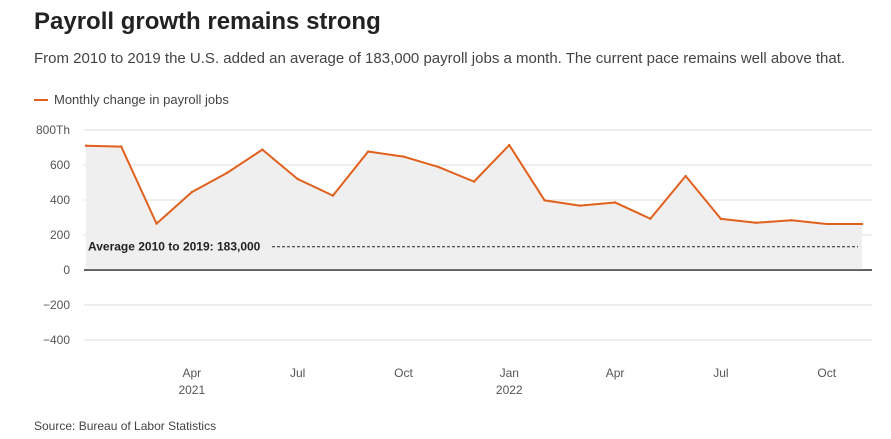 This screenshot has height=439, width=891. What do you see at coordinates (60, 200) in the screenshot?
I see `y-tick-label: 400` at bounding box center [60, 200].